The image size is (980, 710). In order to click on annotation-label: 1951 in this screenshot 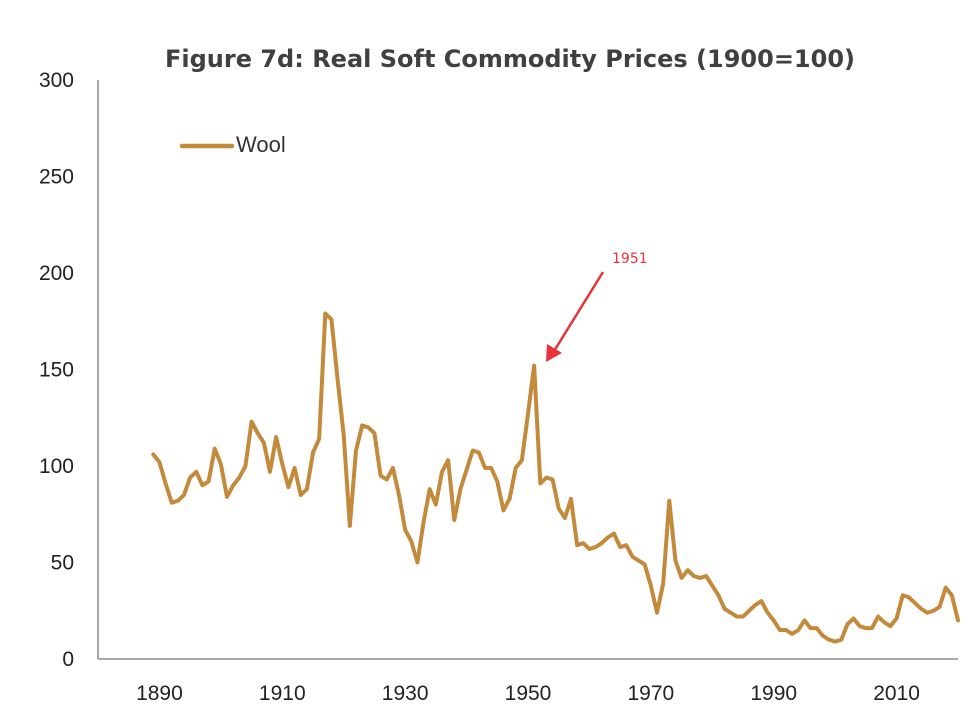, I will do `click(630, 259)`.